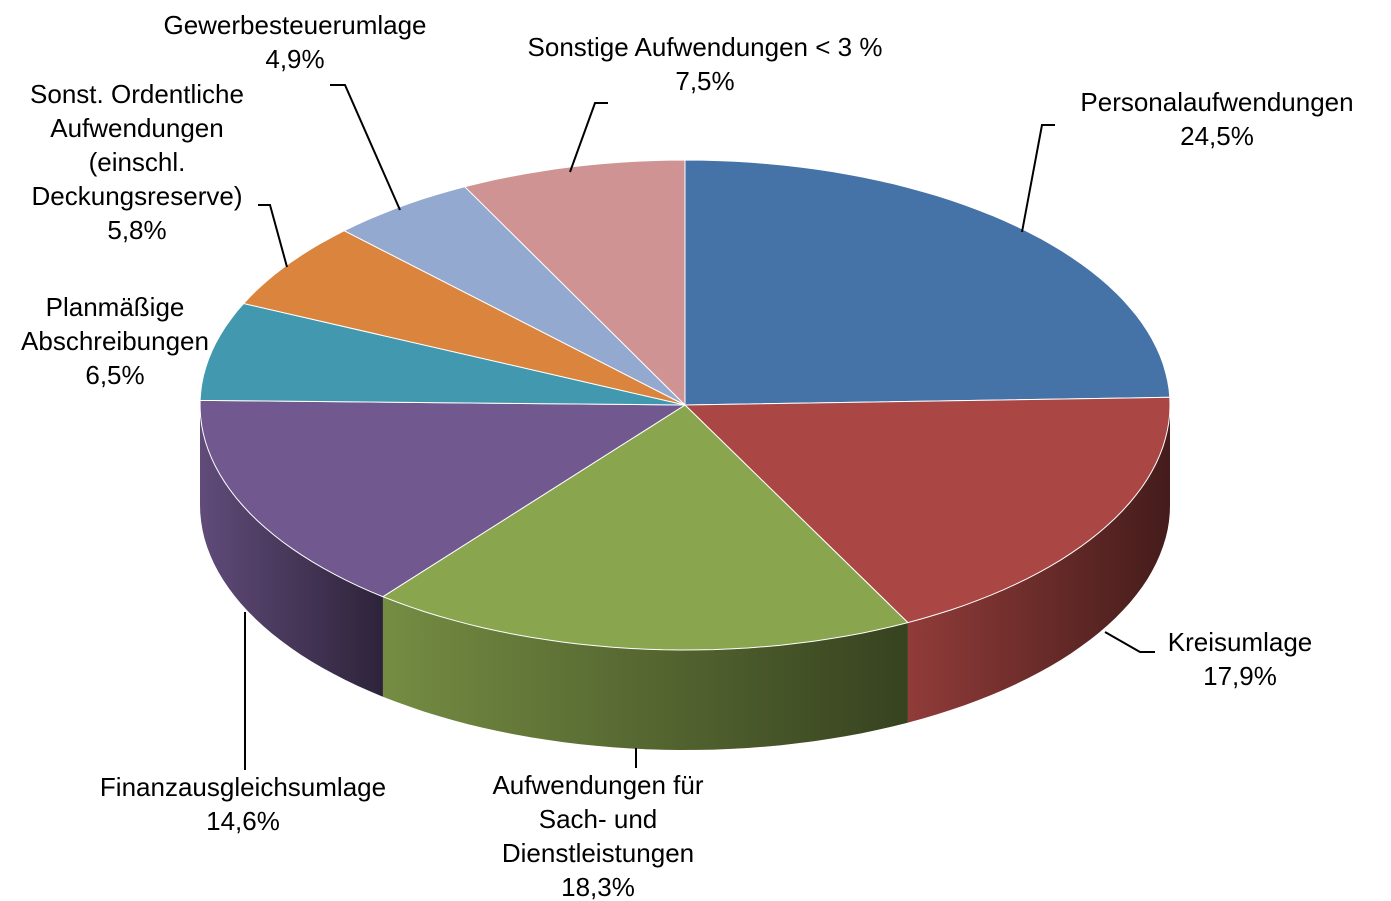 The width and height of the screenshot is (1391, 901). Describe the element at coordinates (243, 804) in the screenshot. I see `slice-label: Finanzausgleichsumlage 14,6%` at that location.